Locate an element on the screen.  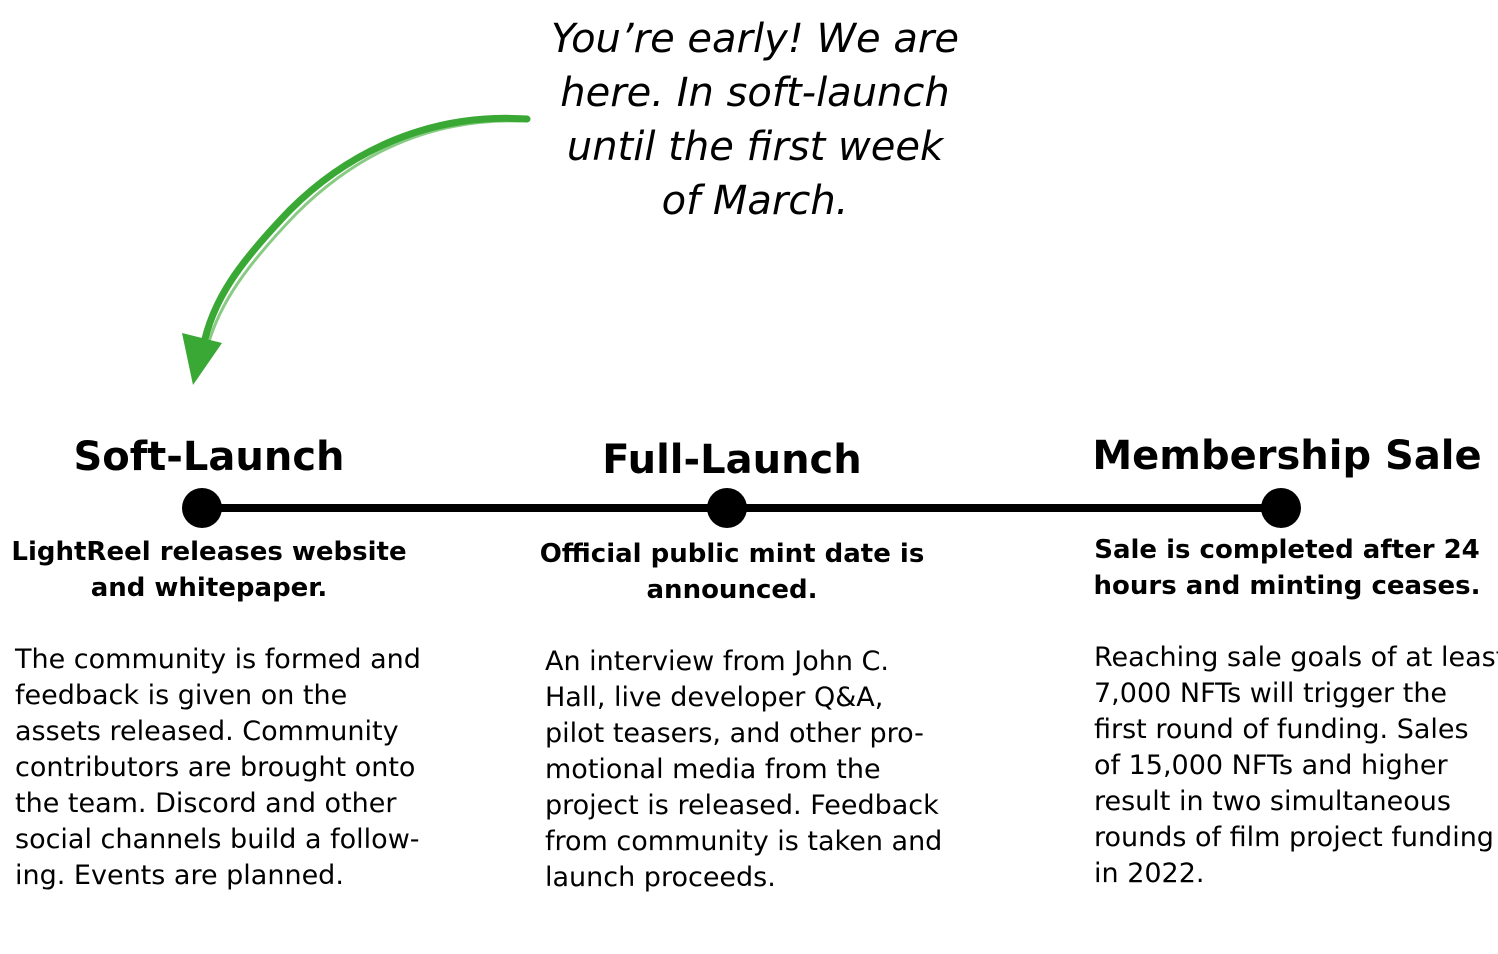
body-line: social channels build a follow- is located at coordinates (217, 839).